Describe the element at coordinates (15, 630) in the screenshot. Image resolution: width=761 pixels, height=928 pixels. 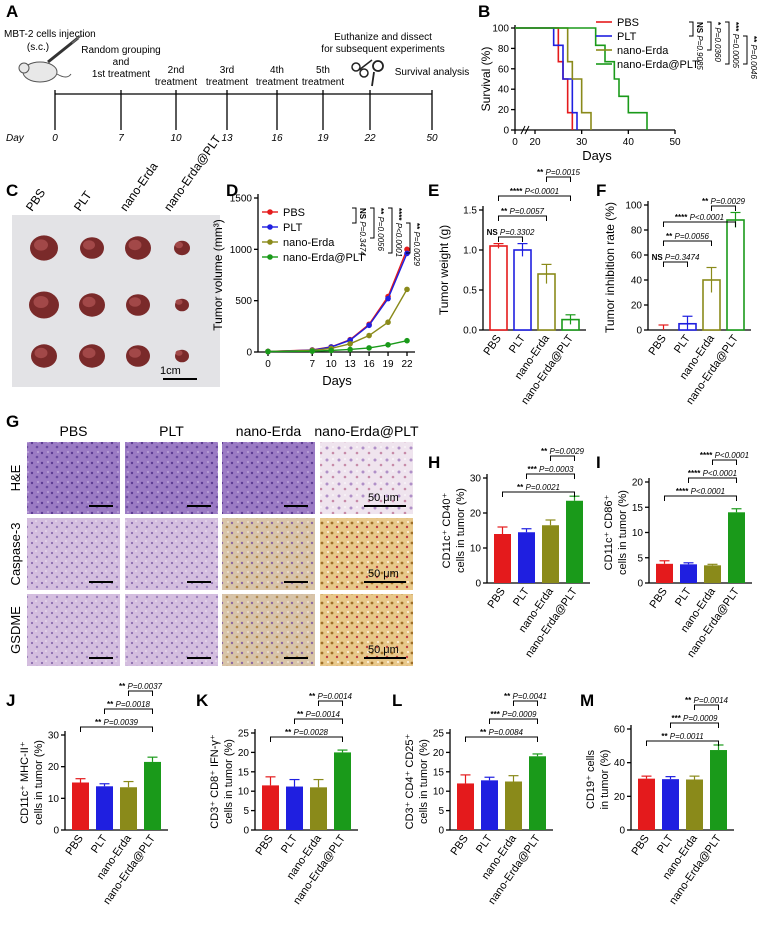
I see `histology-row-label: GSDME` at that location.